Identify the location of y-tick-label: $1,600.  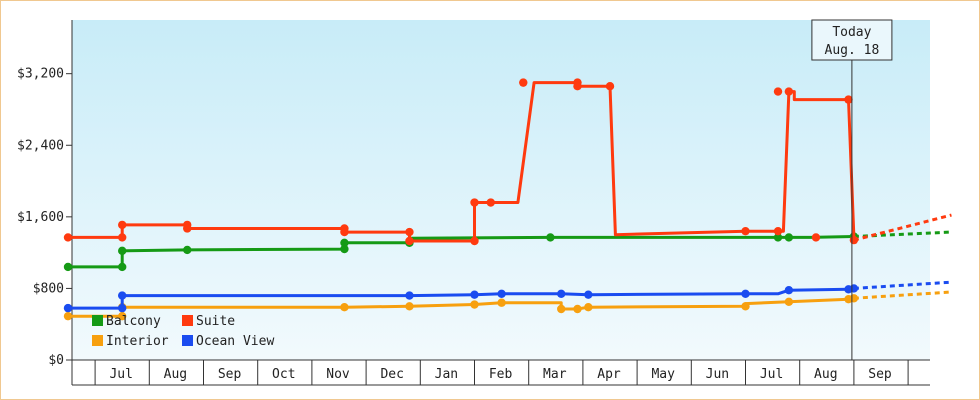
(40, 217).